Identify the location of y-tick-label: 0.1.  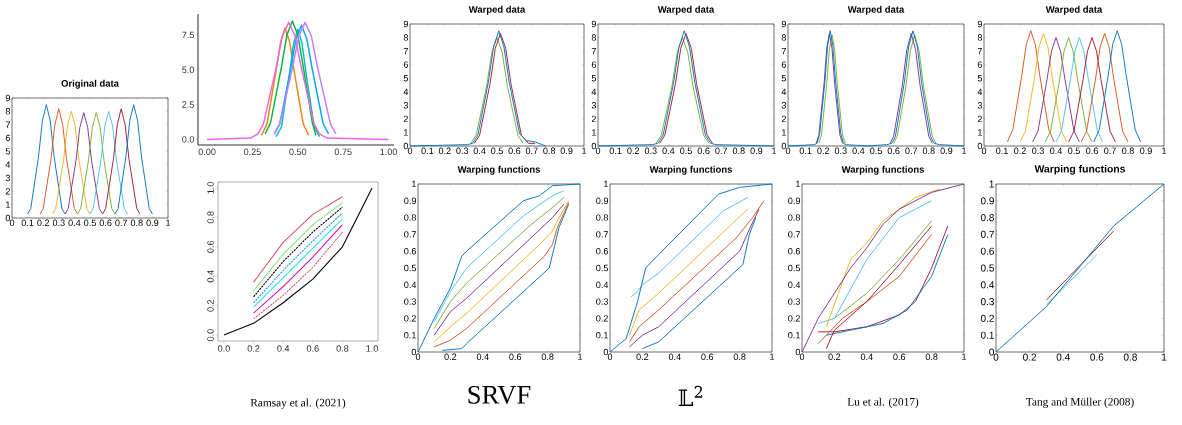
(602, 335).